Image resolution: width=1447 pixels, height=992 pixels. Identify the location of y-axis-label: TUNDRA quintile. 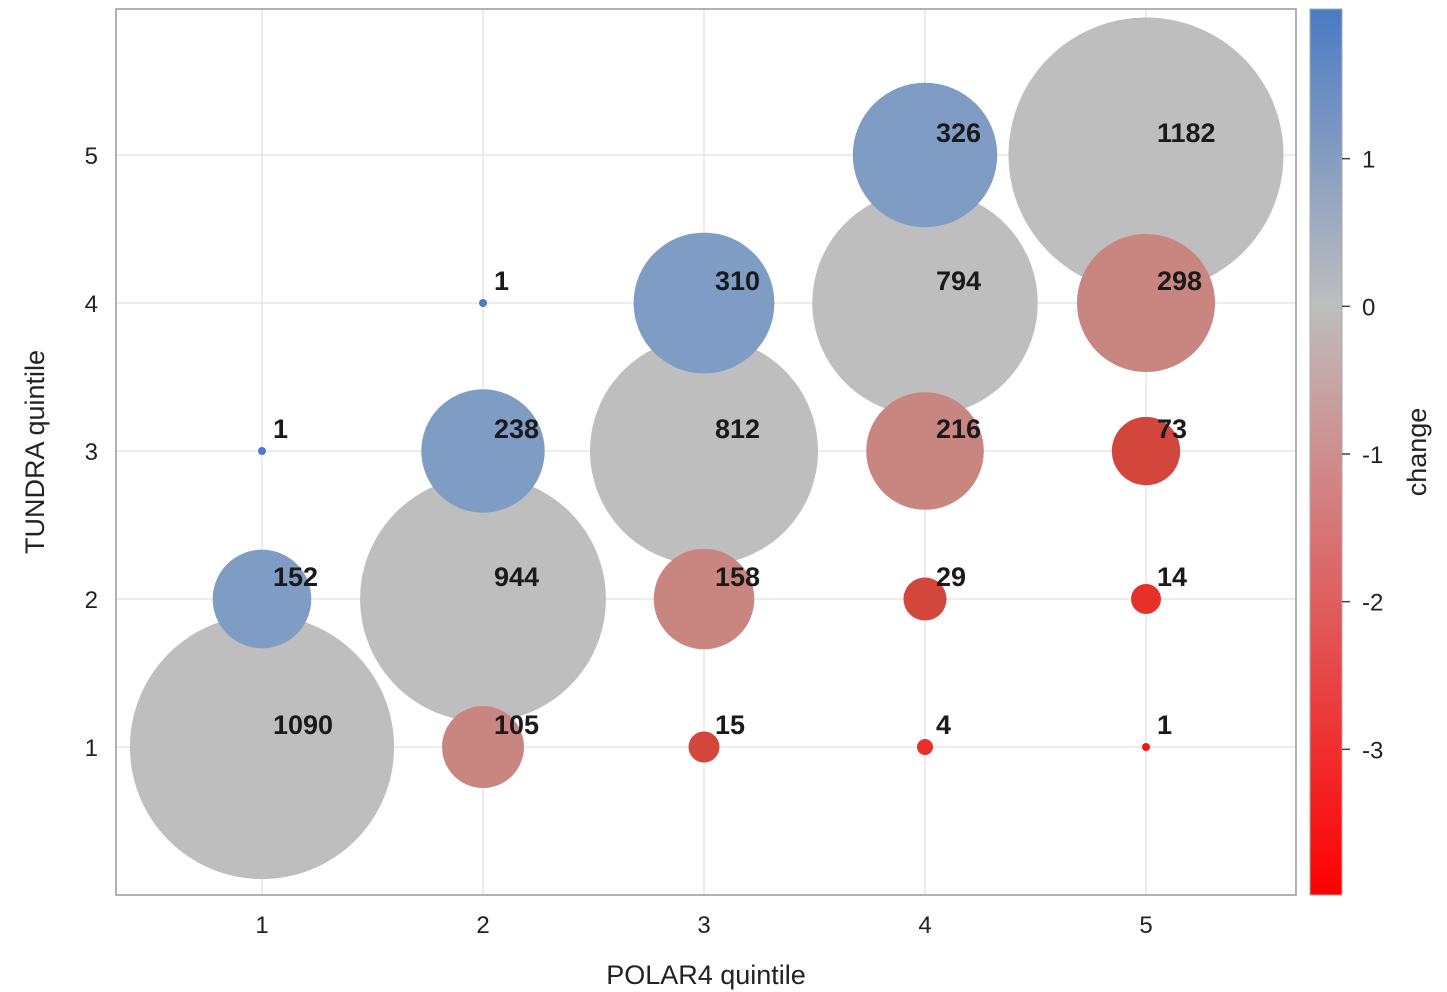
(35, 452).